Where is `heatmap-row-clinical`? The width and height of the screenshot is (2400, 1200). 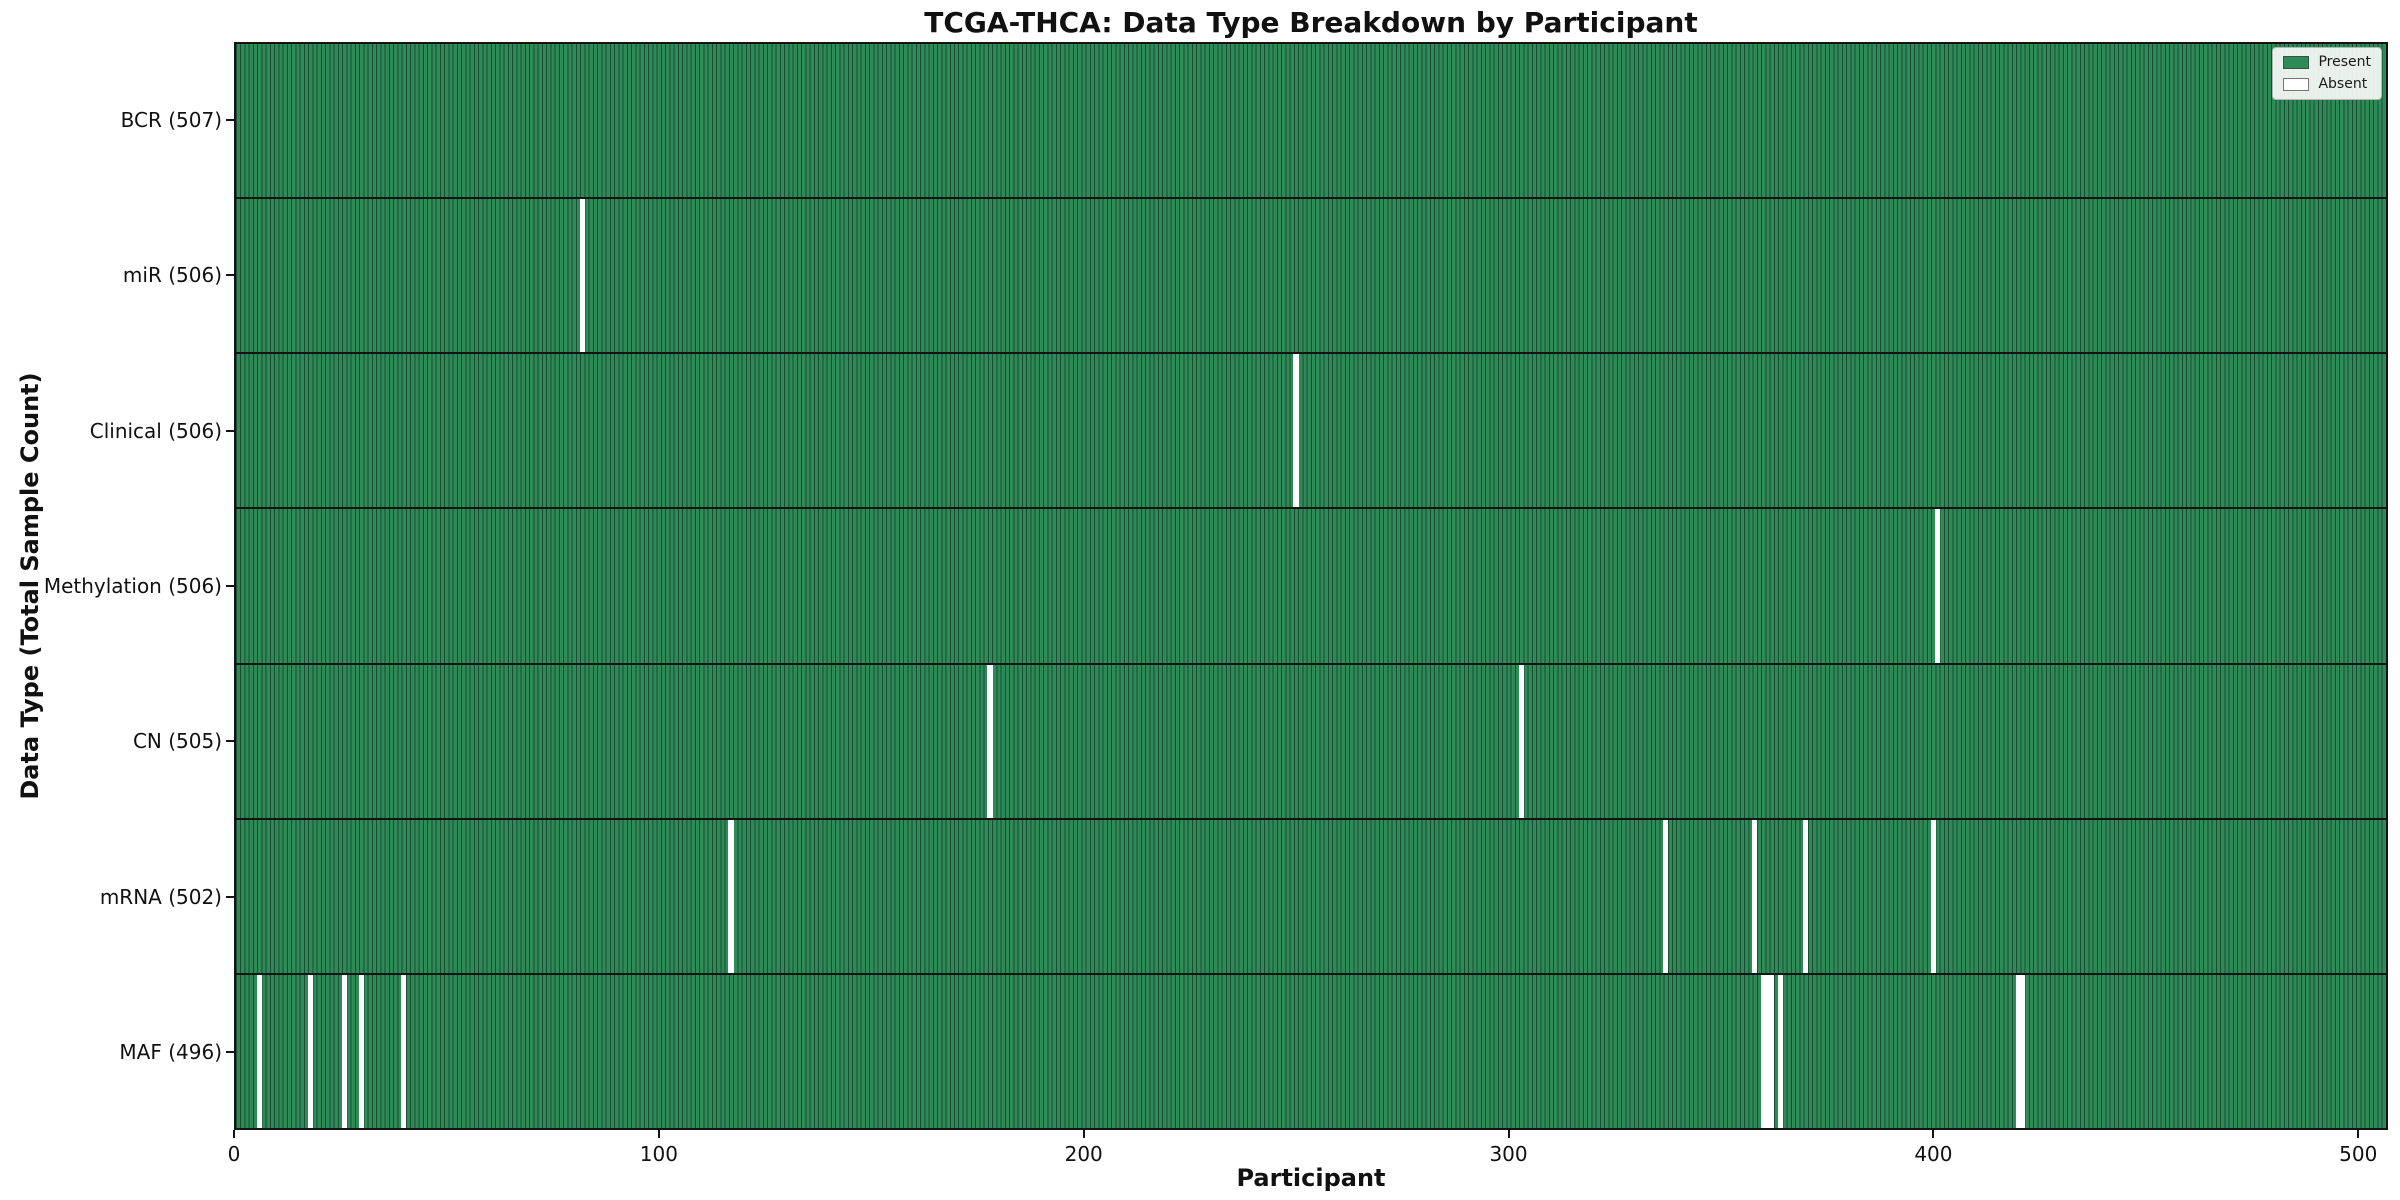 heatmap-row-clinical is located at coordinates (1311, 432).